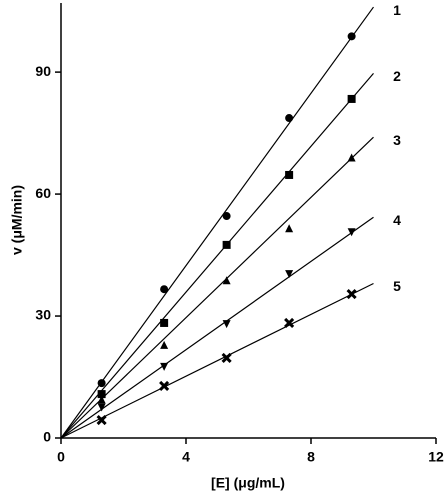 The image size is (448, 500). I want to click on y-tick-label: 90, so click(43, 71).